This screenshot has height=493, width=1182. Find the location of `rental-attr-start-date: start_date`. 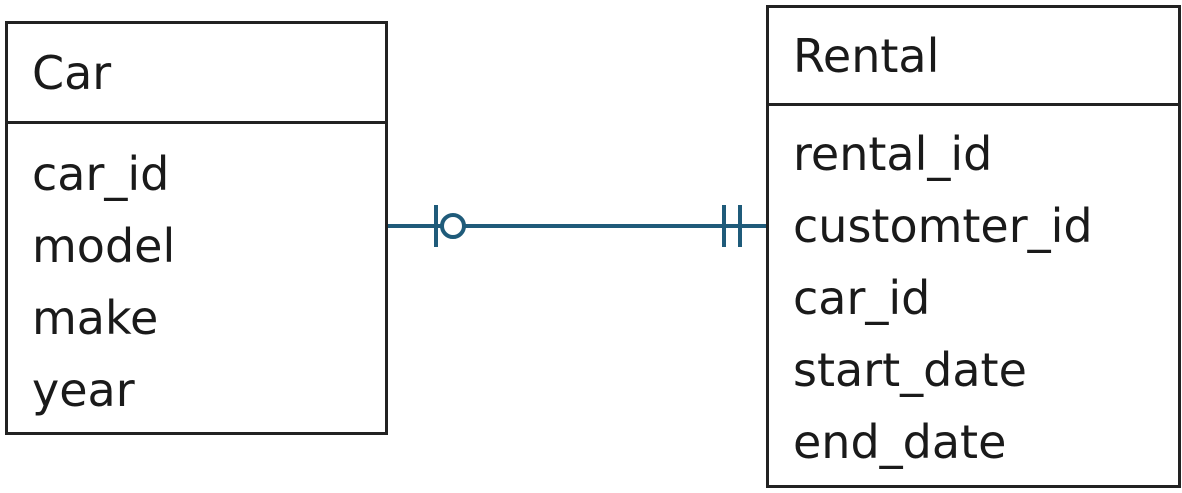

rental-attr-start-date: start_date is located at coordinates (910, 370).